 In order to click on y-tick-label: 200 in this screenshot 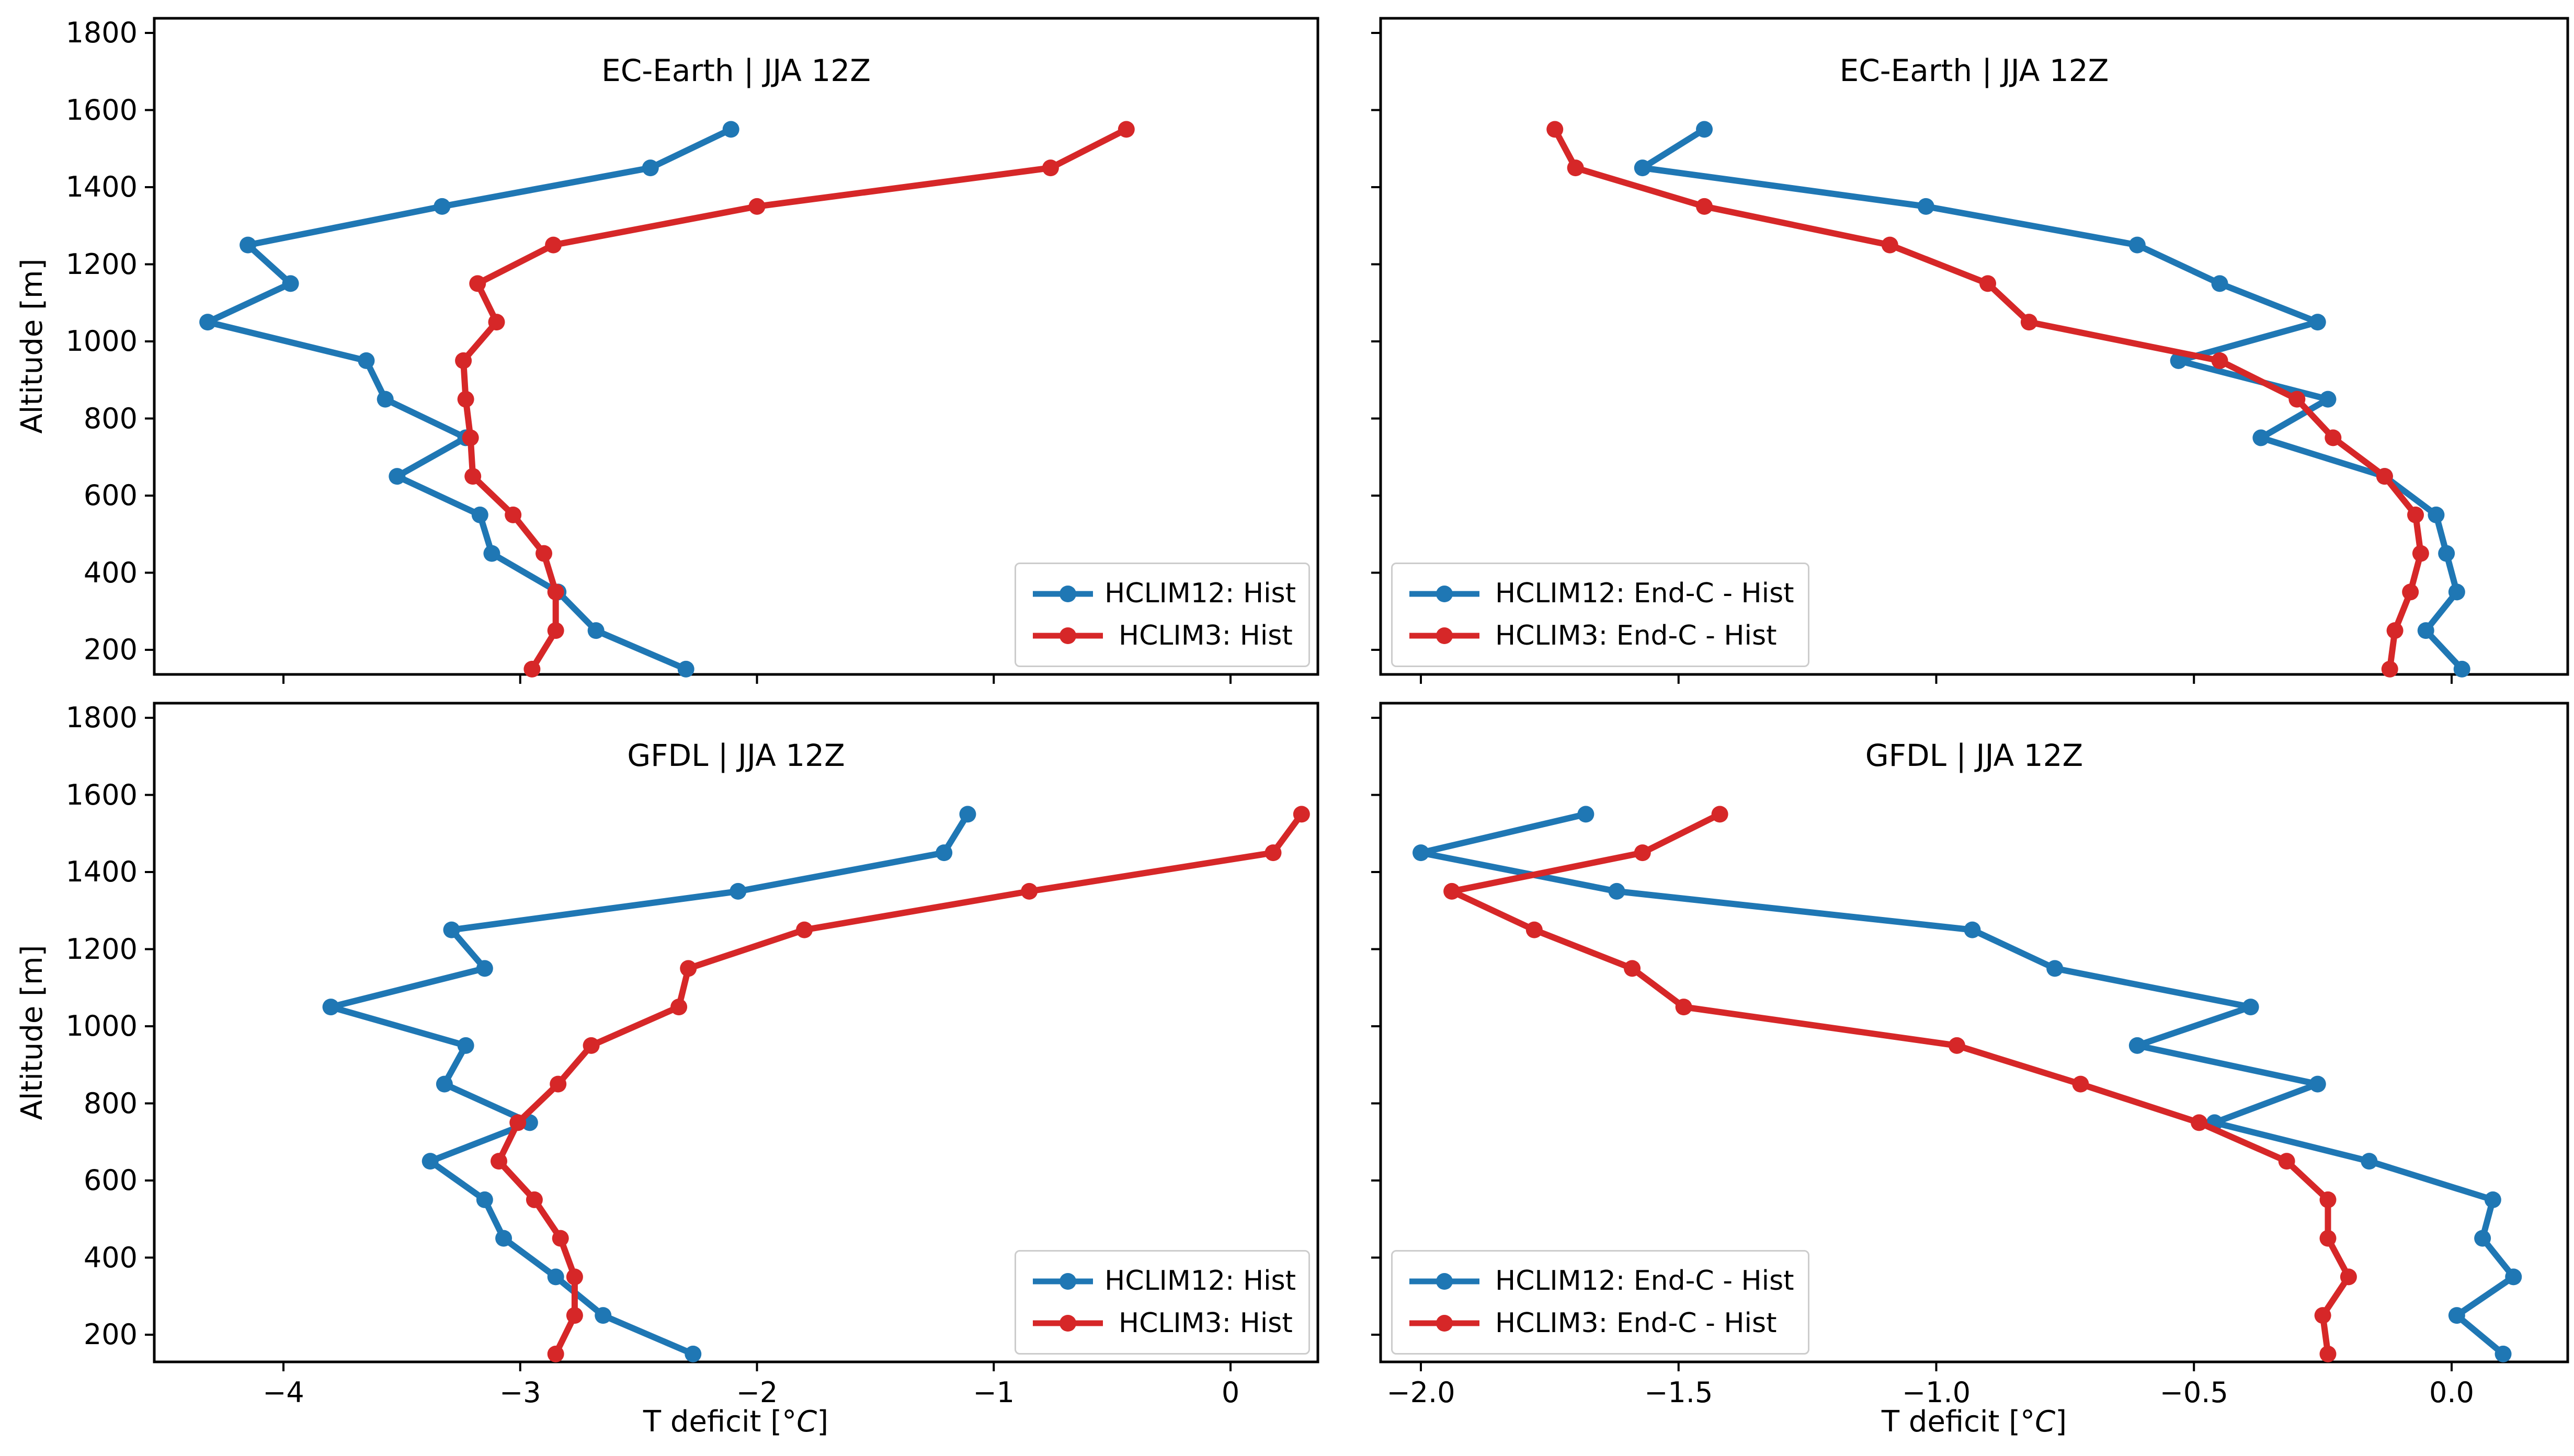, I will do `click(110, 1334)`.